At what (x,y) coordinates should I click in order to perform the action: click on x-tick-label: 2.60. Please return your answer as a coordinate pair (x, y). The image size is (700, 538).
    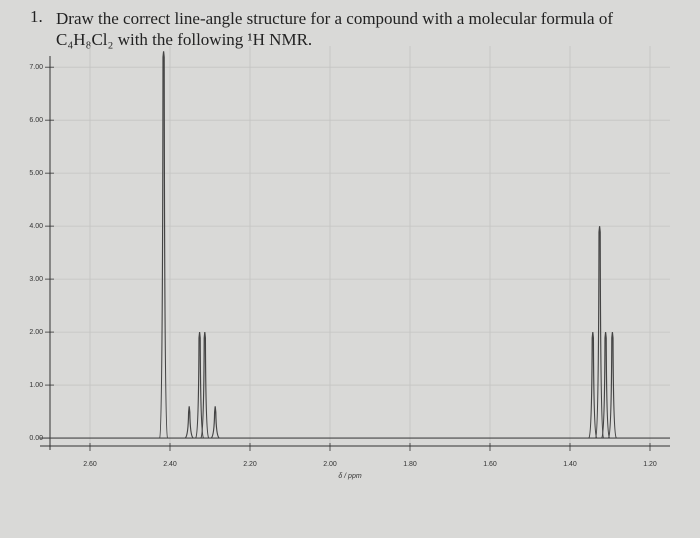
    Looking at the image, I should click on (90, 464).